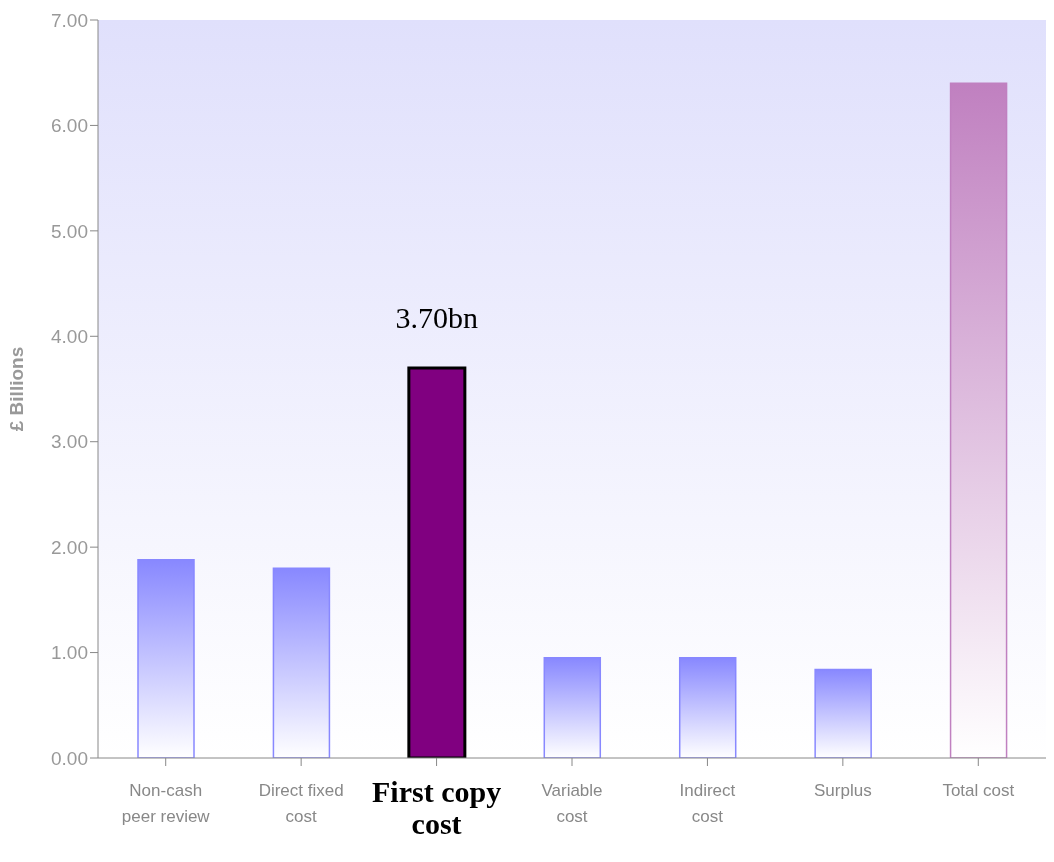  Describe the element at coordinates (69, 337) in the screenshot. I see `y-tick-label: 4.00` at that location.